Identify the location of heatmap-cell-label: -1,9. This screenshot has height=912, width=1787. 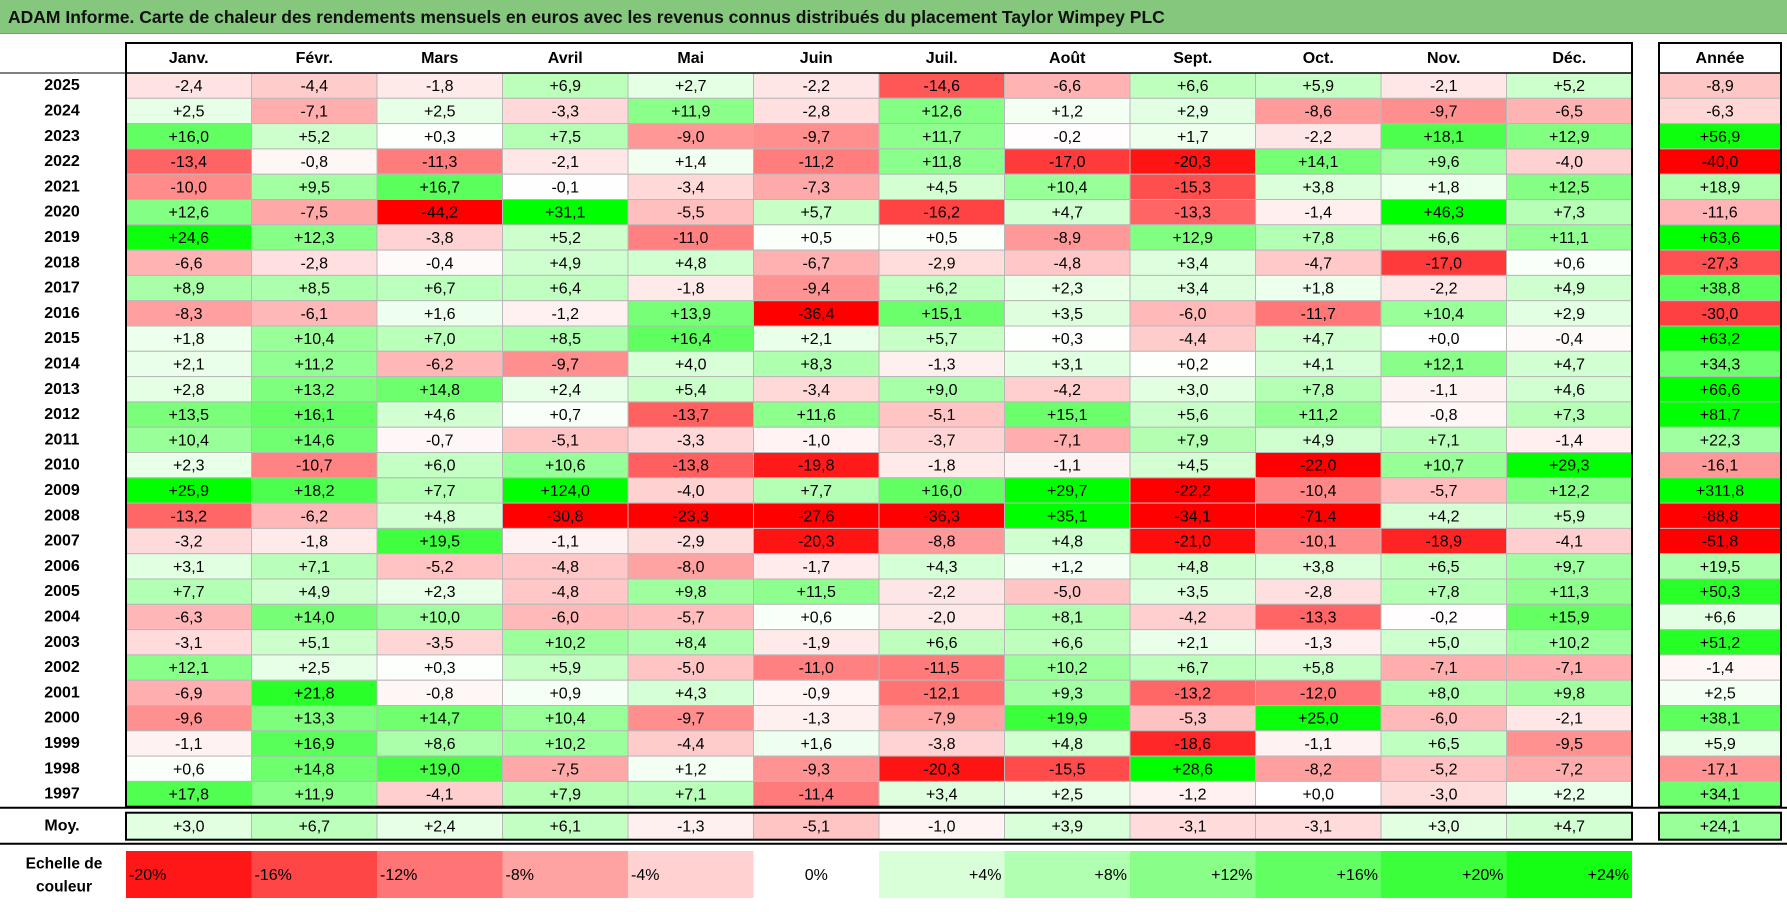
(816, 643).